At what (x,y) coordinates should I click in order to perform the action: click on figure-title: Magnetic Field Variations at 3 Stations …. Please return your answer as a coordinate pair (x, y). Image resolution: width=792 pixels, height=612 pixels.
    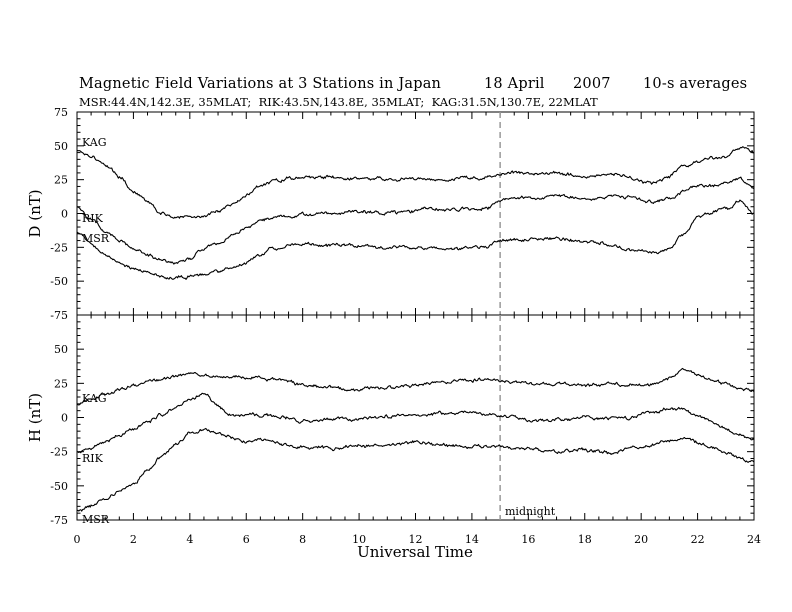
    Looking at the image, I should click on (260, 84).